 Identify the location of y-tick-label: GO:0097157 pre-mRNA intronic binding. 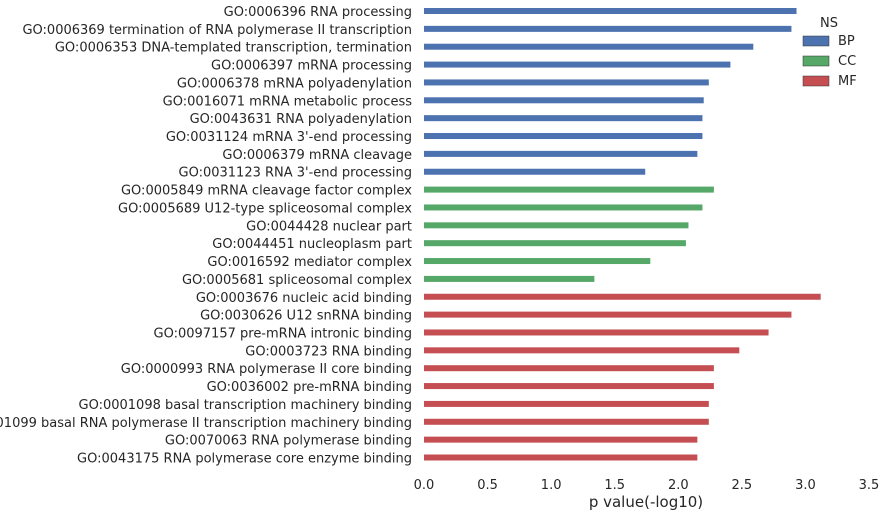
(283, 333).